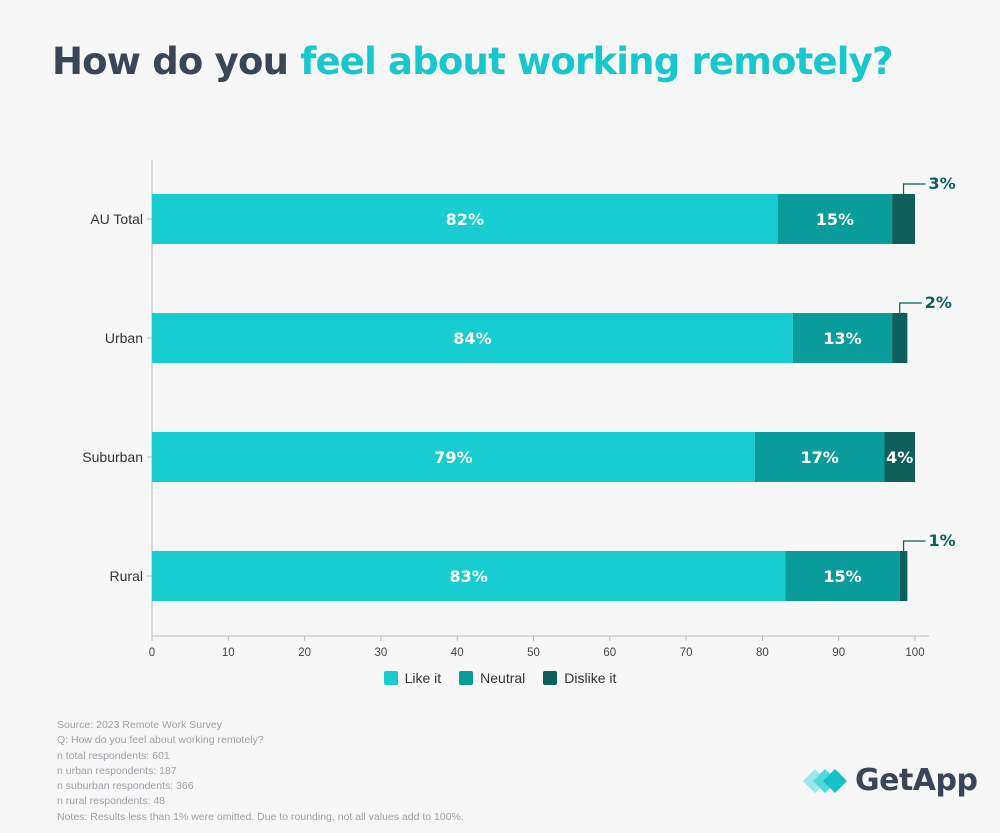 Image resolution: width=1000 pixels, height=833 pixels. Describe the element at coordinates (596, 61) in the screenshot. I see `title-part-accent: feel about working remotely?` at that location.